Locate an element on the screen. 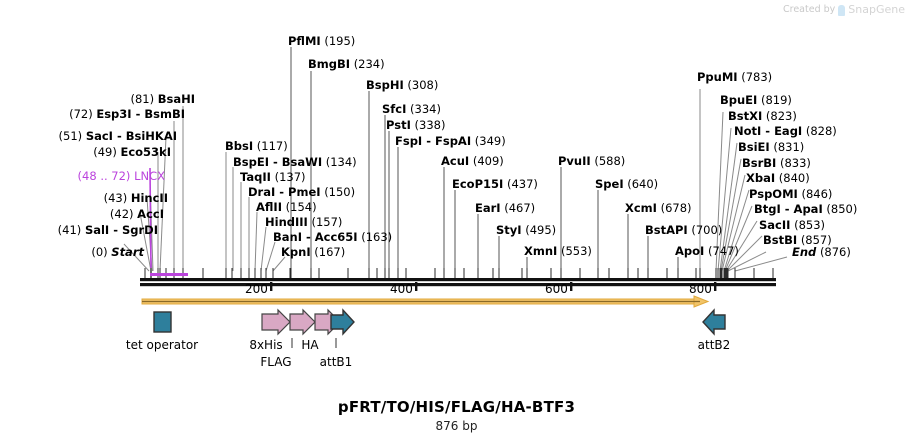 This screenshot has width=913, height=442. enzyme-name: AcuI is located at coordinates (455, 161).